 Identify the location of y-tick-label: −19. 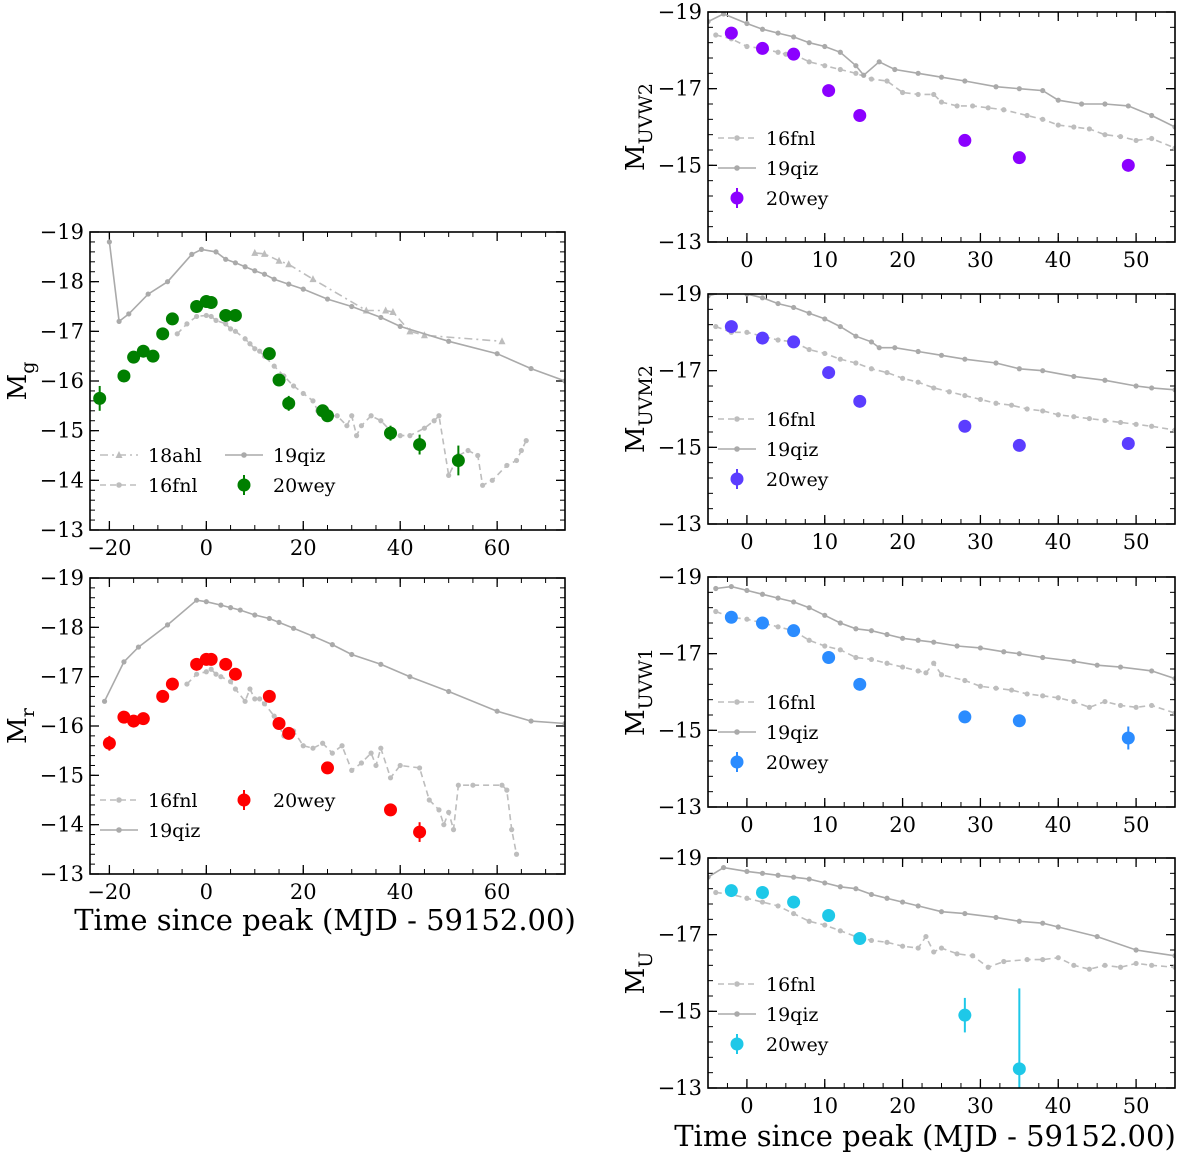
(680, 12).